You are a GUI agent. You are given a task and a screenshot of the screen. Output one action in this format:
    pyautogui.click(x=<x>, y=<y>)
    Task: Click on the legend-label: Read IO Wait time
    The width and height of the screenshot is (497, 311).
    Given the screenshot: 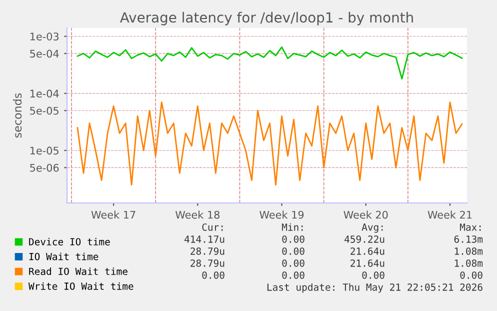 What is the action you would take?
    pyautogui.click(x=78, y=272)
    